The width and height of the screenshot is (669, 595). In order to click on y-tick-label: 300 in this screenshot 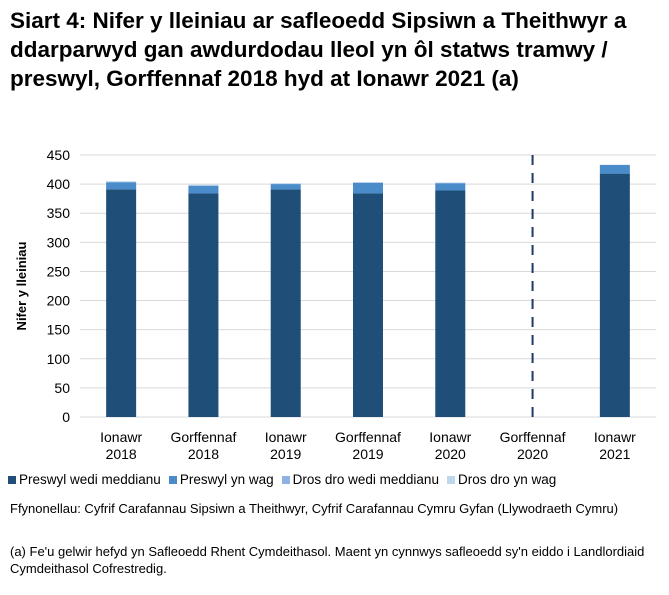, I will do `click(59, 242)`.